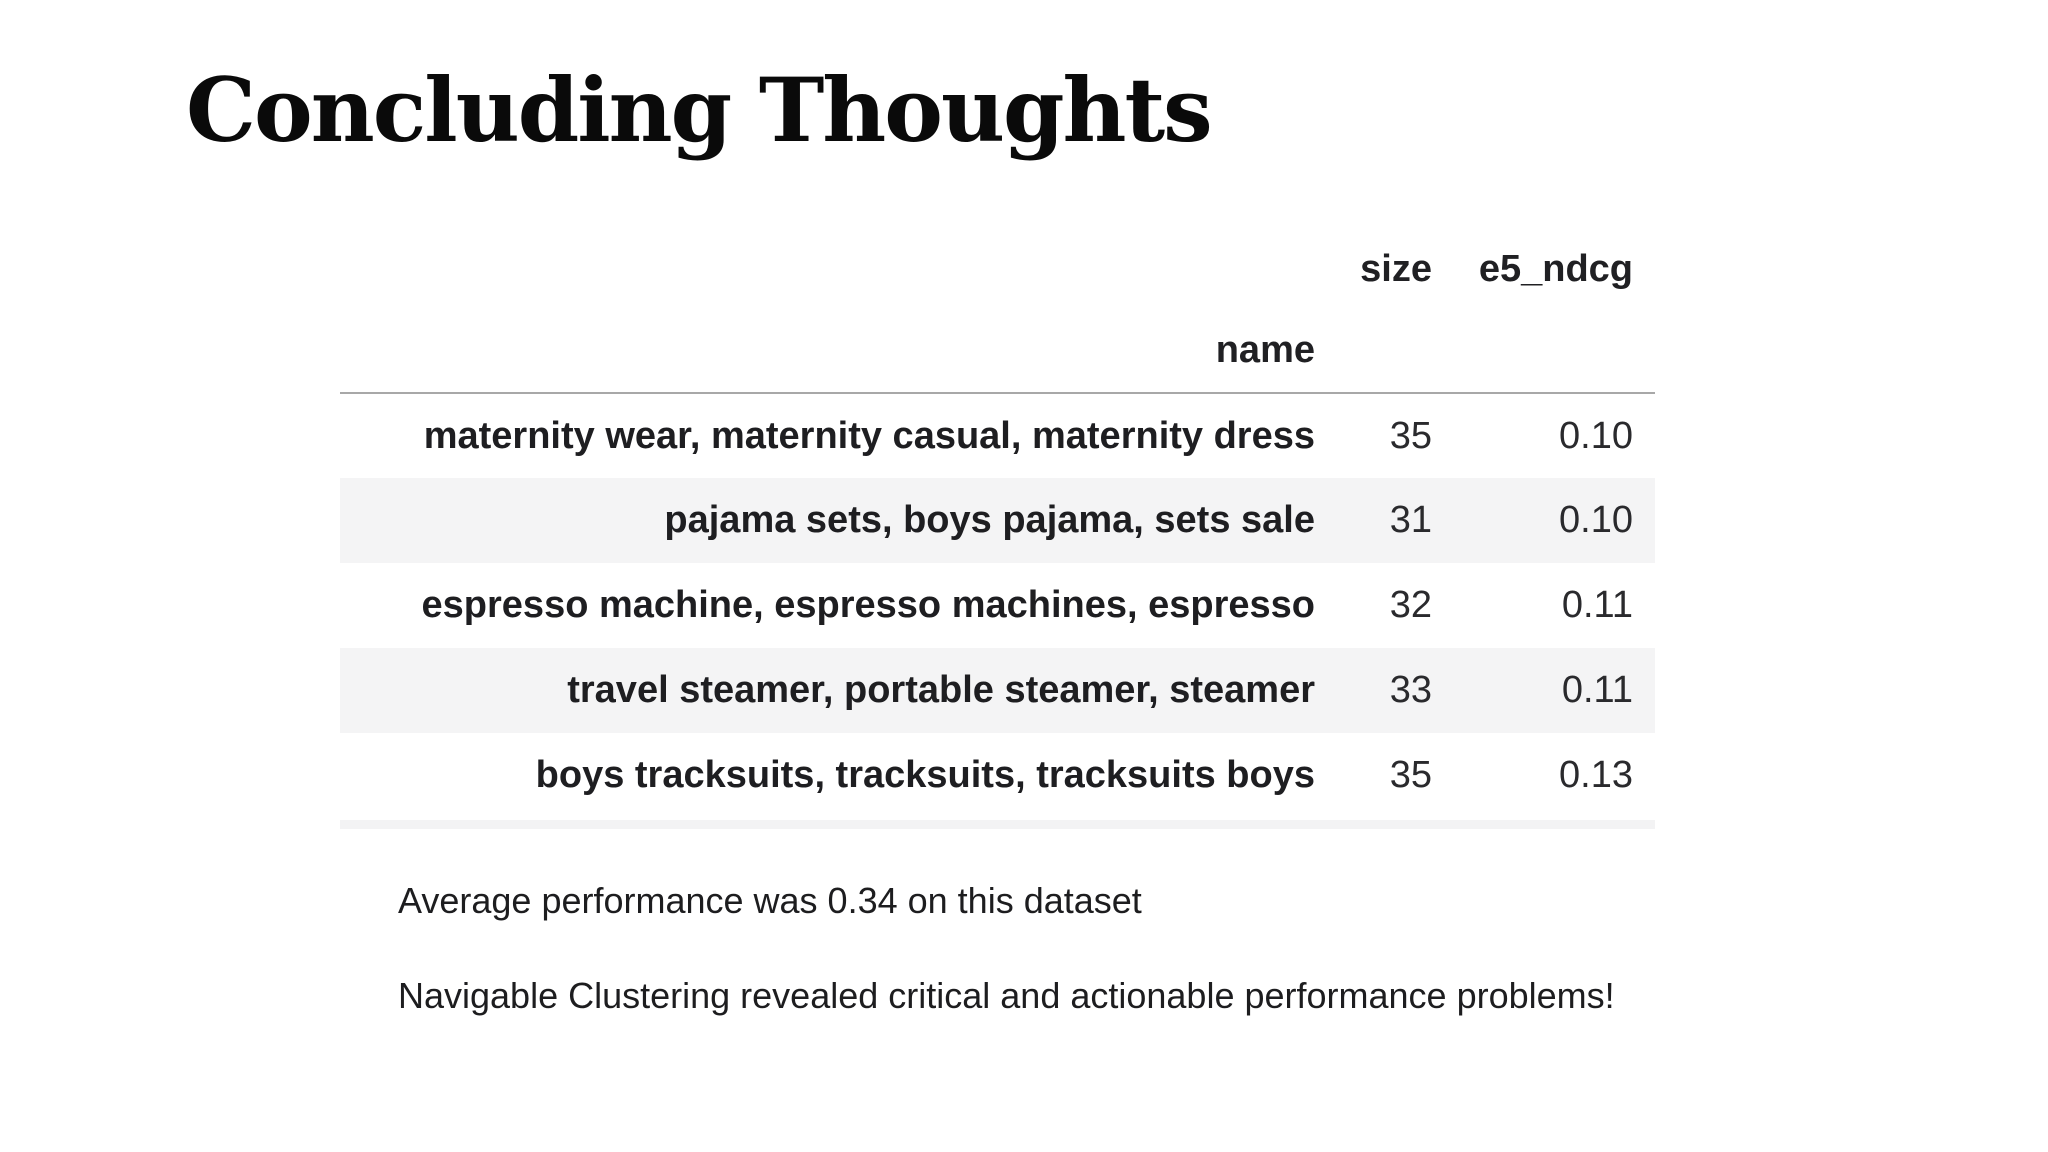 This screenshot has height=1152, width=2048. Describe the element at coordinates (827, 351) in the screenshot. I see `index-header-name: name` at that location.